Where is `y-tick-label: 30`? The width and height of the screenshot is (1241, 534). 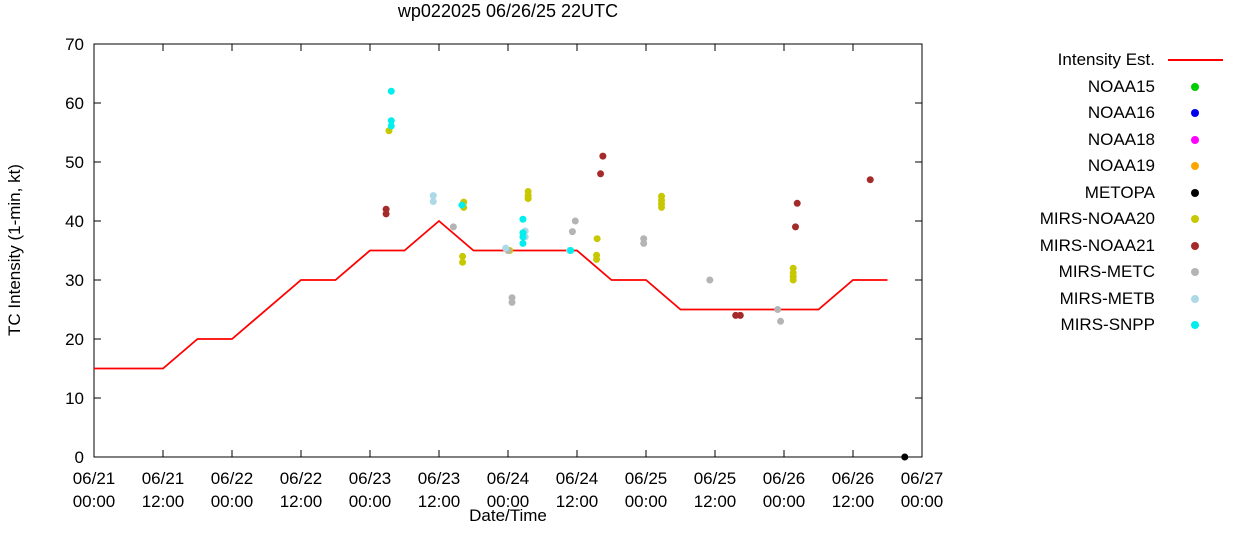 y-tick-label: 30 is located at coordinates (74, 280).